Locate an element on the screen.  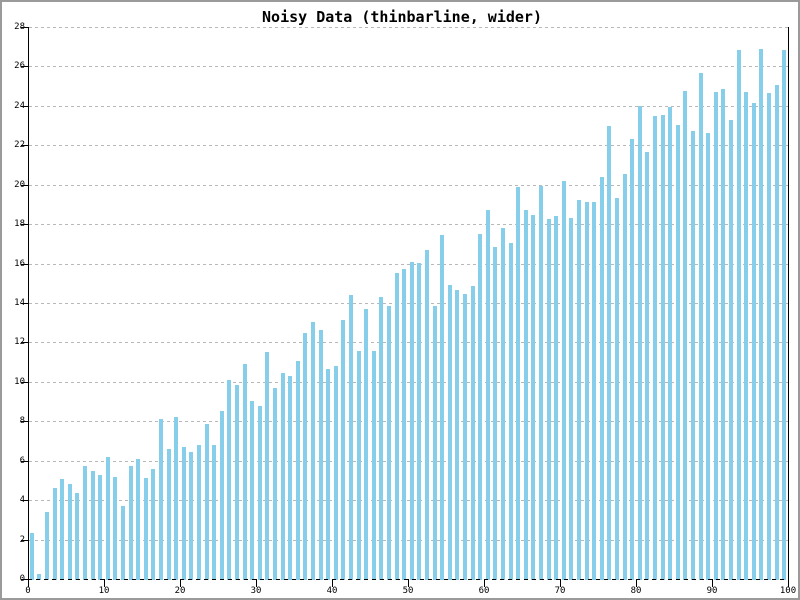
y-tick-label: 14 is located at coordinates (19, 303).